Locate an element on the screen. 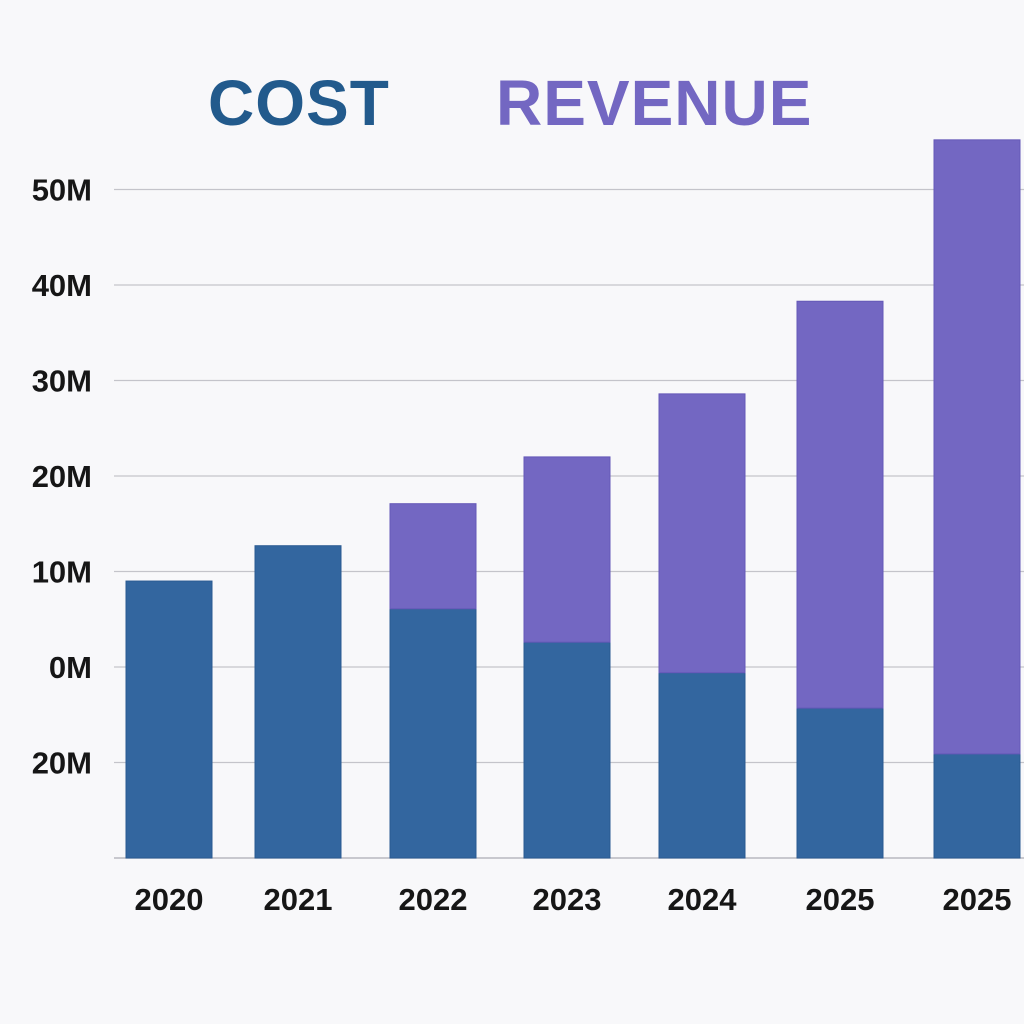  x-tick-label: 2021 is located at coordinates (298, 899).